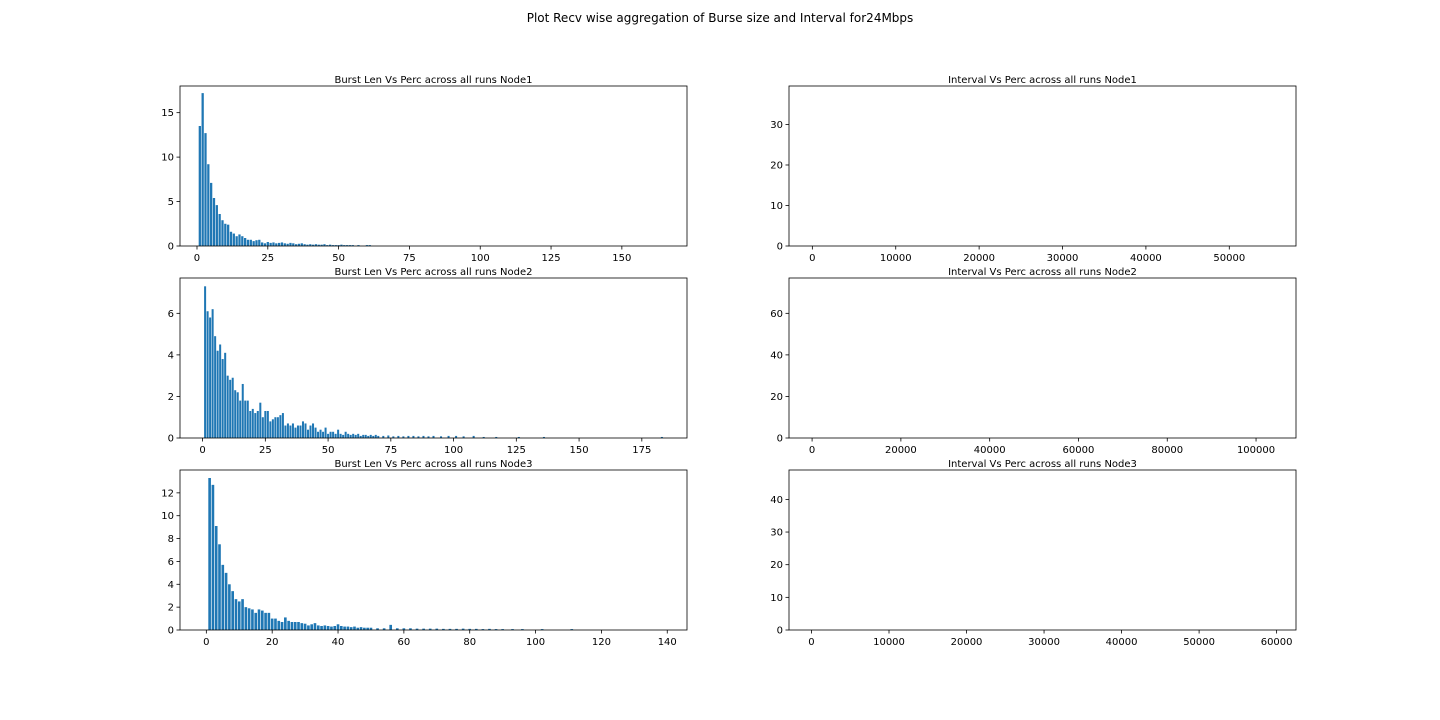  Describe the element at coordinates (433, 272) in the screenshot. I see `subplot-title: Burst Len Vs Perc across all runs Node2` at that location.